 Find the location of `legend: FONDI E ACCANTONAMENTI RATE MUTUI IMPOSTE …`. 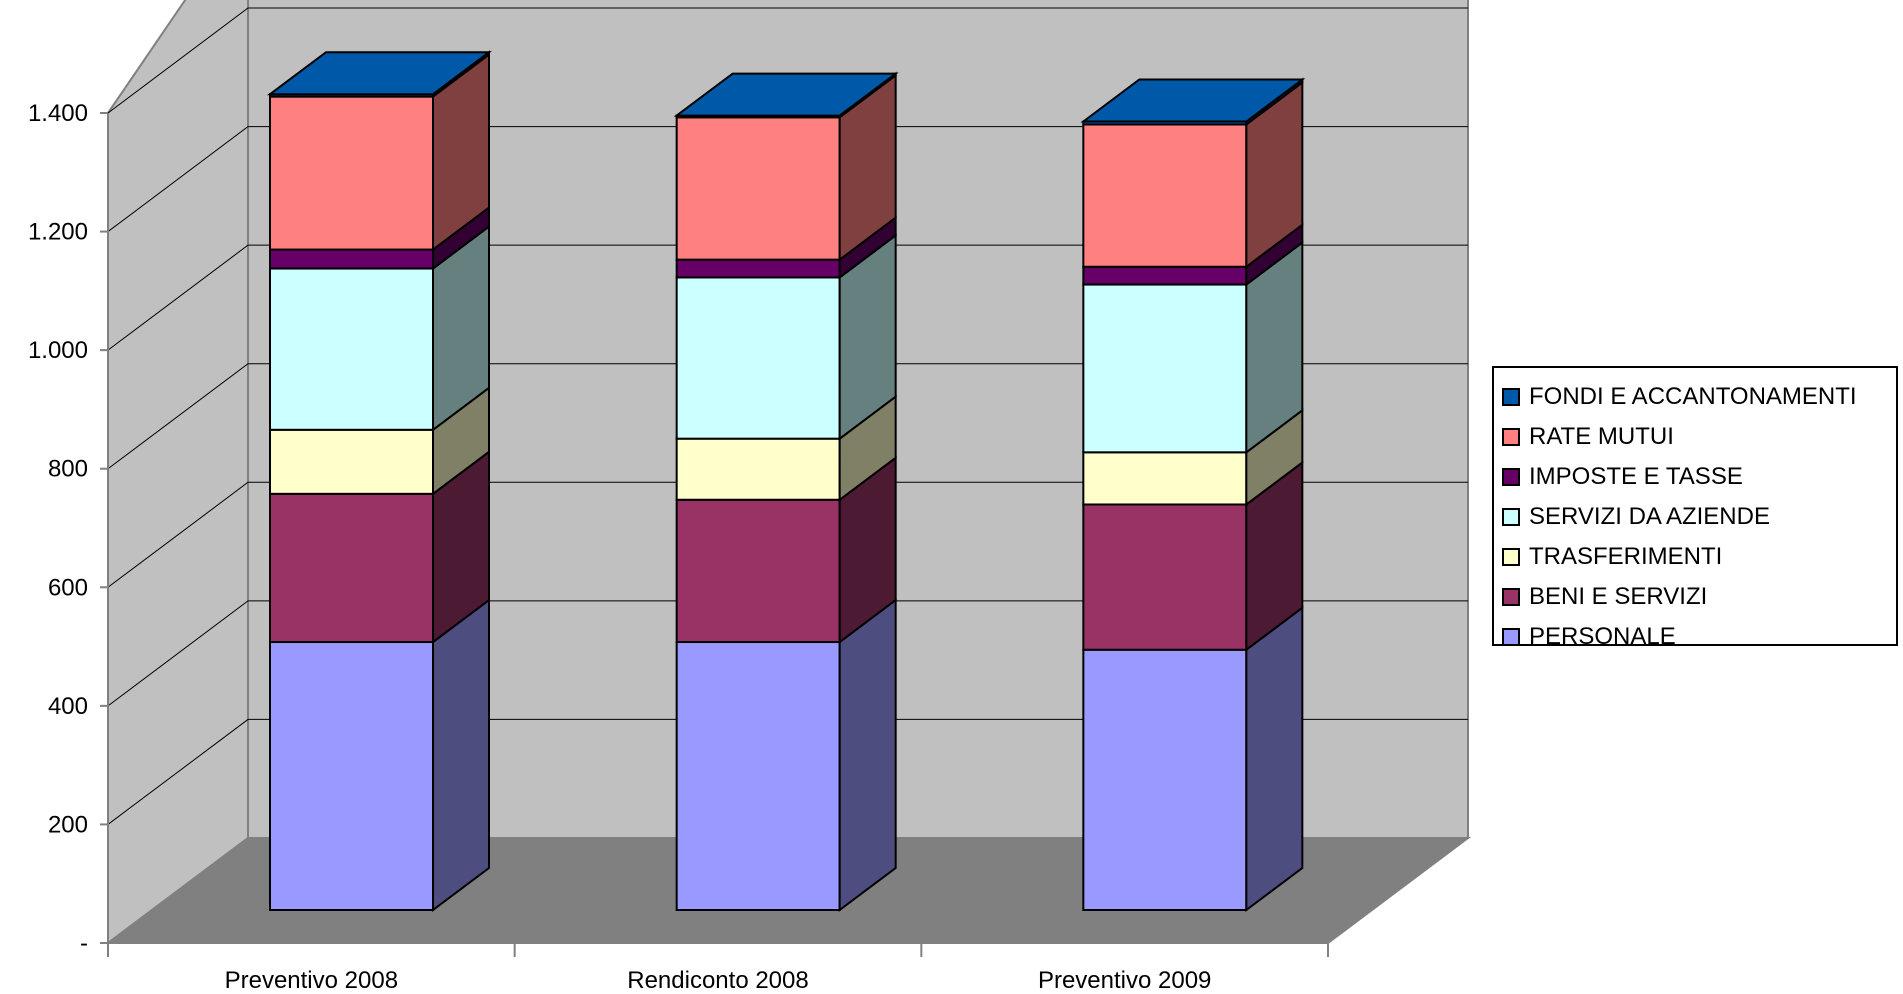

legend: FONDI E ACCANTONAMENTI RATE MUTUI IMPOSTE … is located at coordinates (1695, 508).